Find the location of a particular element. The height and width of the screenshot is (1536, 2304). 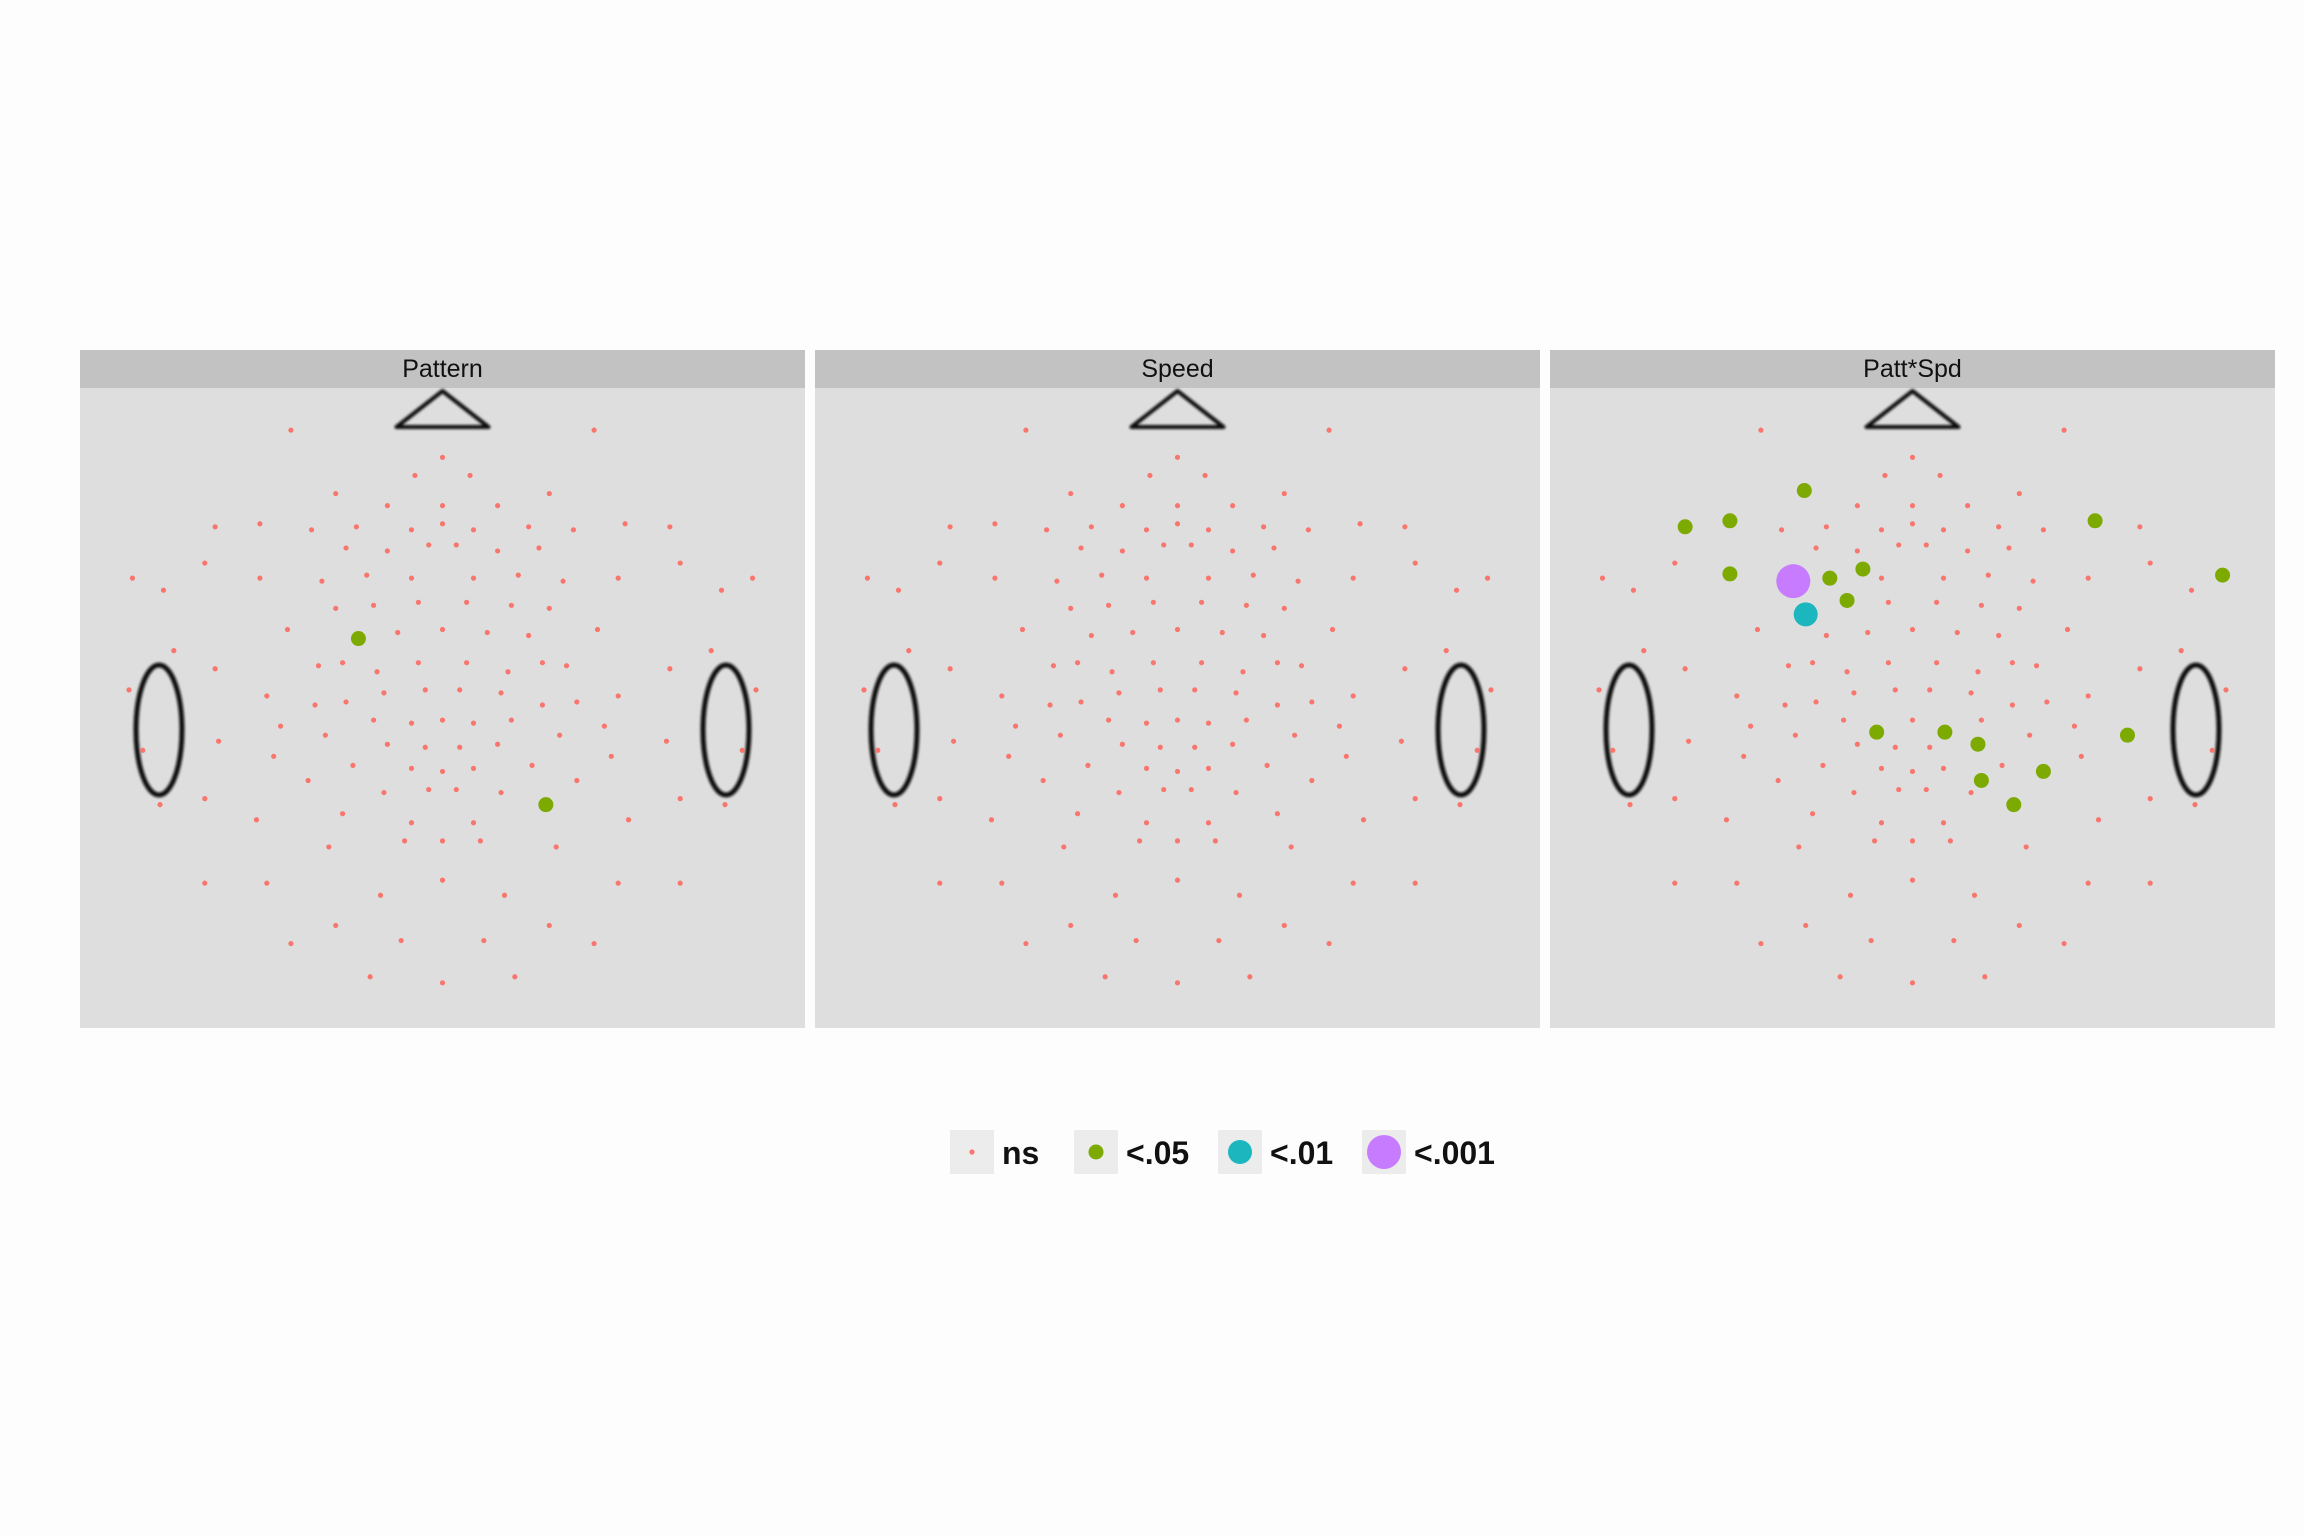

panel-strip is located at coordinates (1912, 369).